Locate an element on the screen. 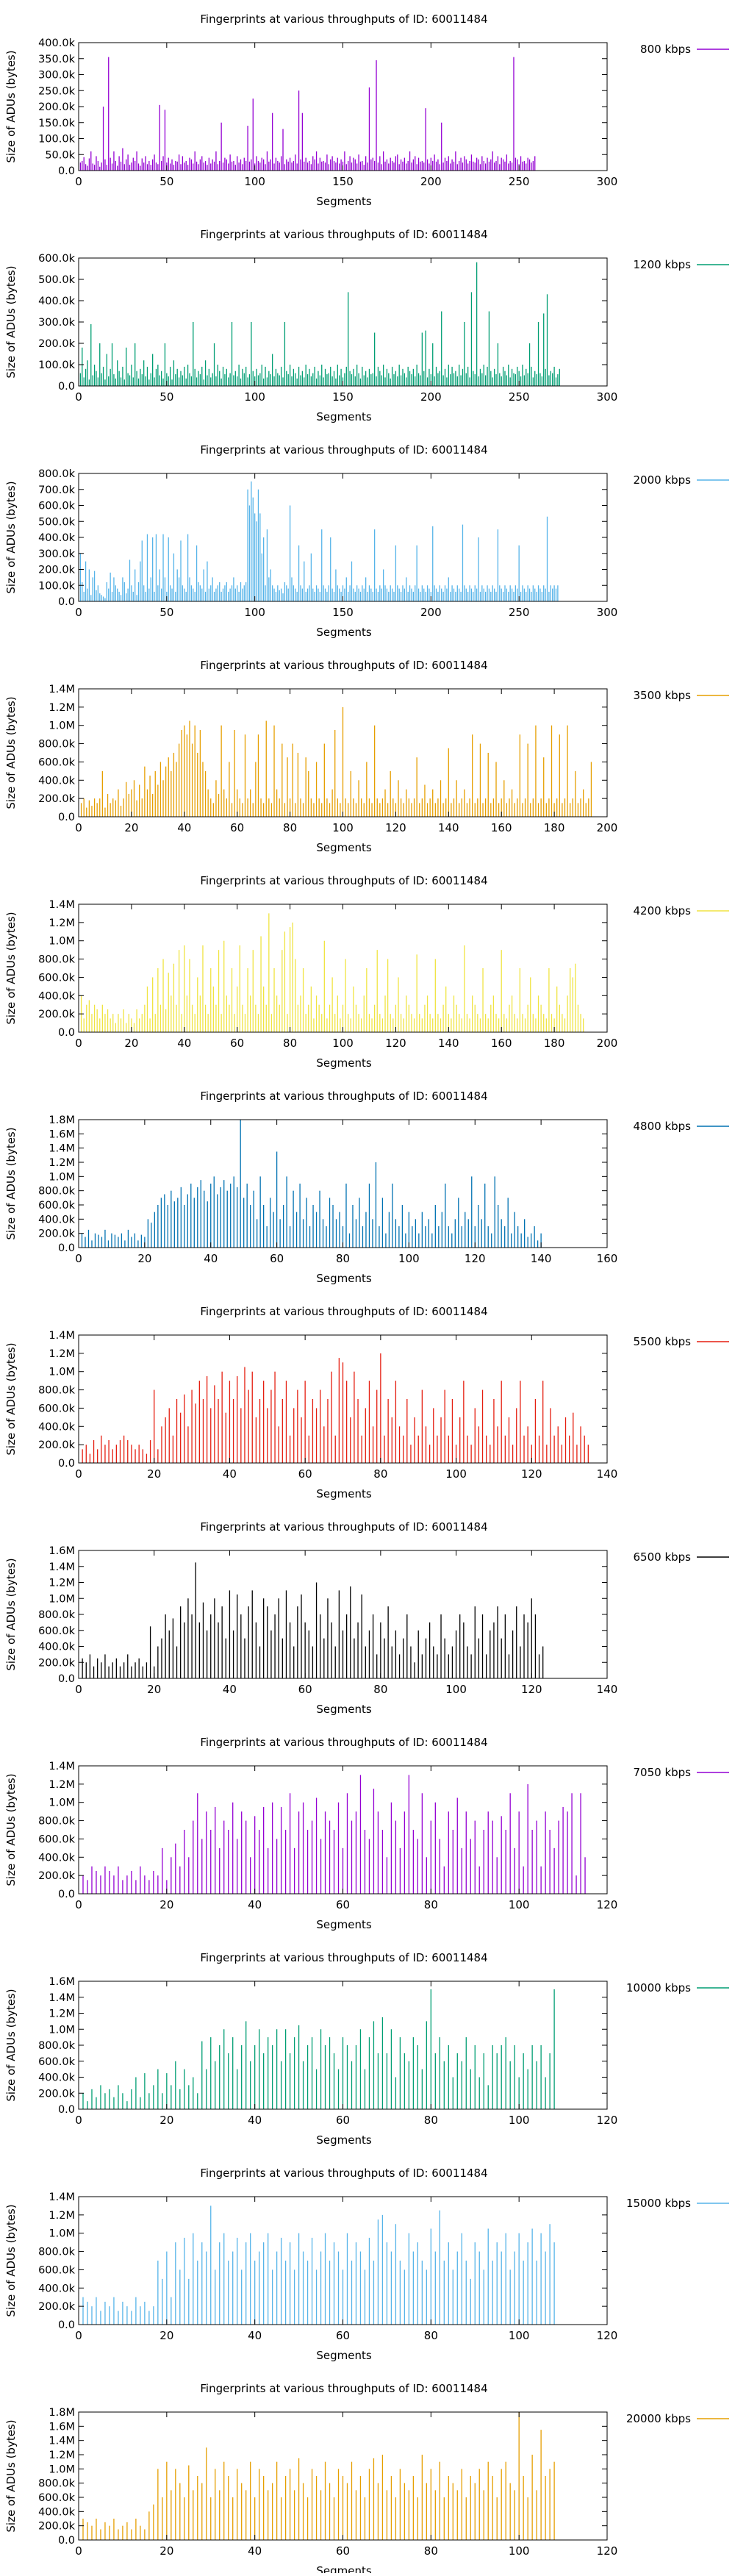 Image resolution: width=735 pixels, height=2576 pixels. y-tick-label: 500.0k is located at coordinates (57, 522).